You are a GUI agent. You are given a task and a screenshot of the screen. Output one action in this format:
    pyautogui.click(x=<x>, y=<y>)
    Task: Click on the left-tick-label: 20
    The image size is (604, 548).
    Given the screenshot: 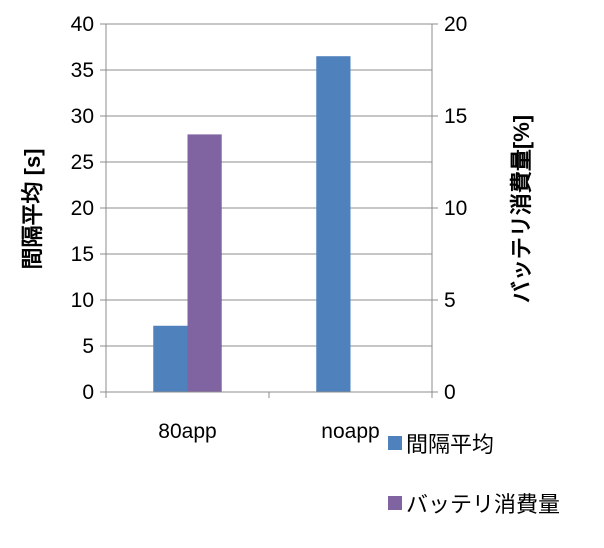 What is the action you would take?
    pyautogui.click(x=82, y=208)
    